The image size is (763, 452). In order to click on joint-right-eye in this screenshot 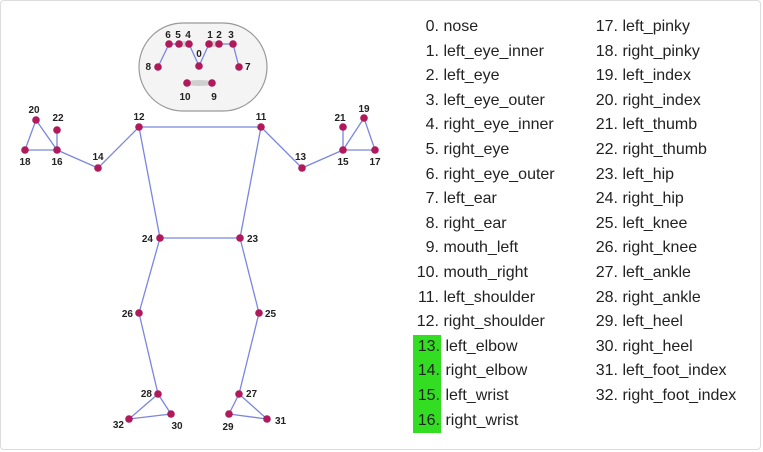, I will do `click(179, 44)`.